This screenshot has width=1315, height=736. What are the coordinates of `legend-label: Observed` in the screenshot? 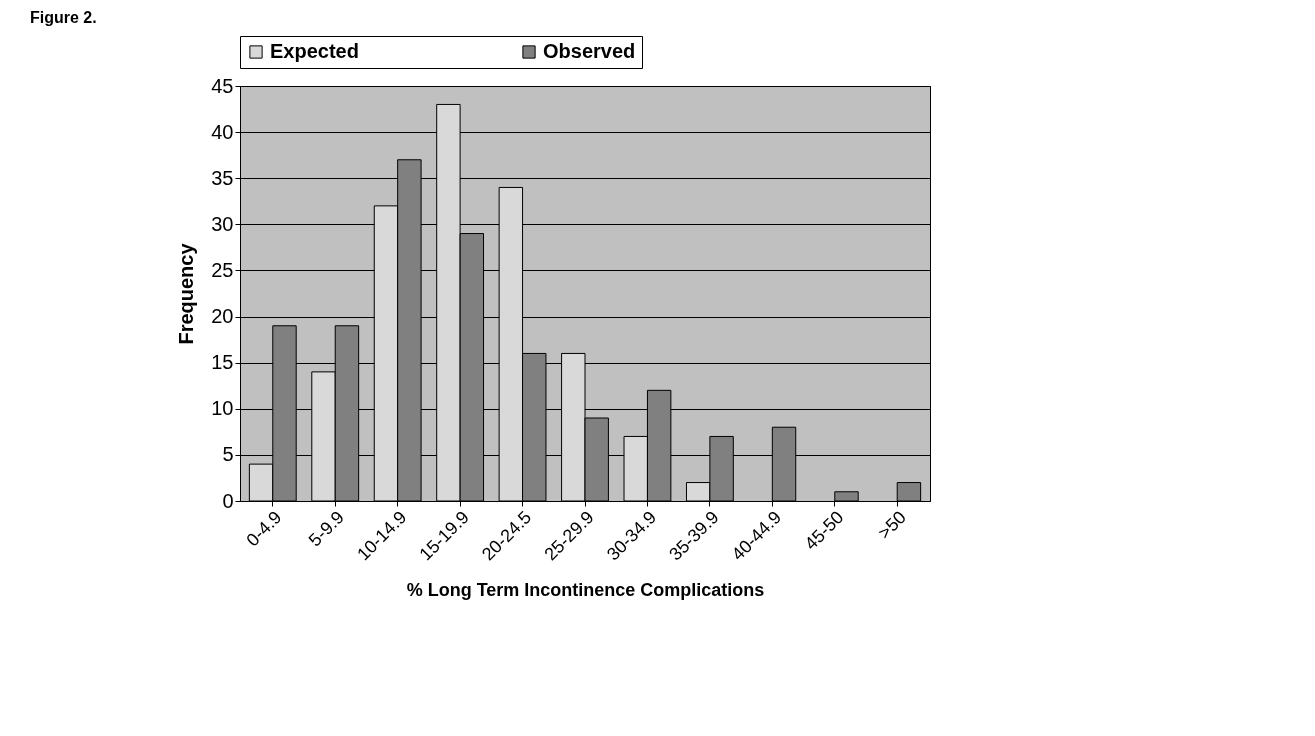 It's located at (589, 51).